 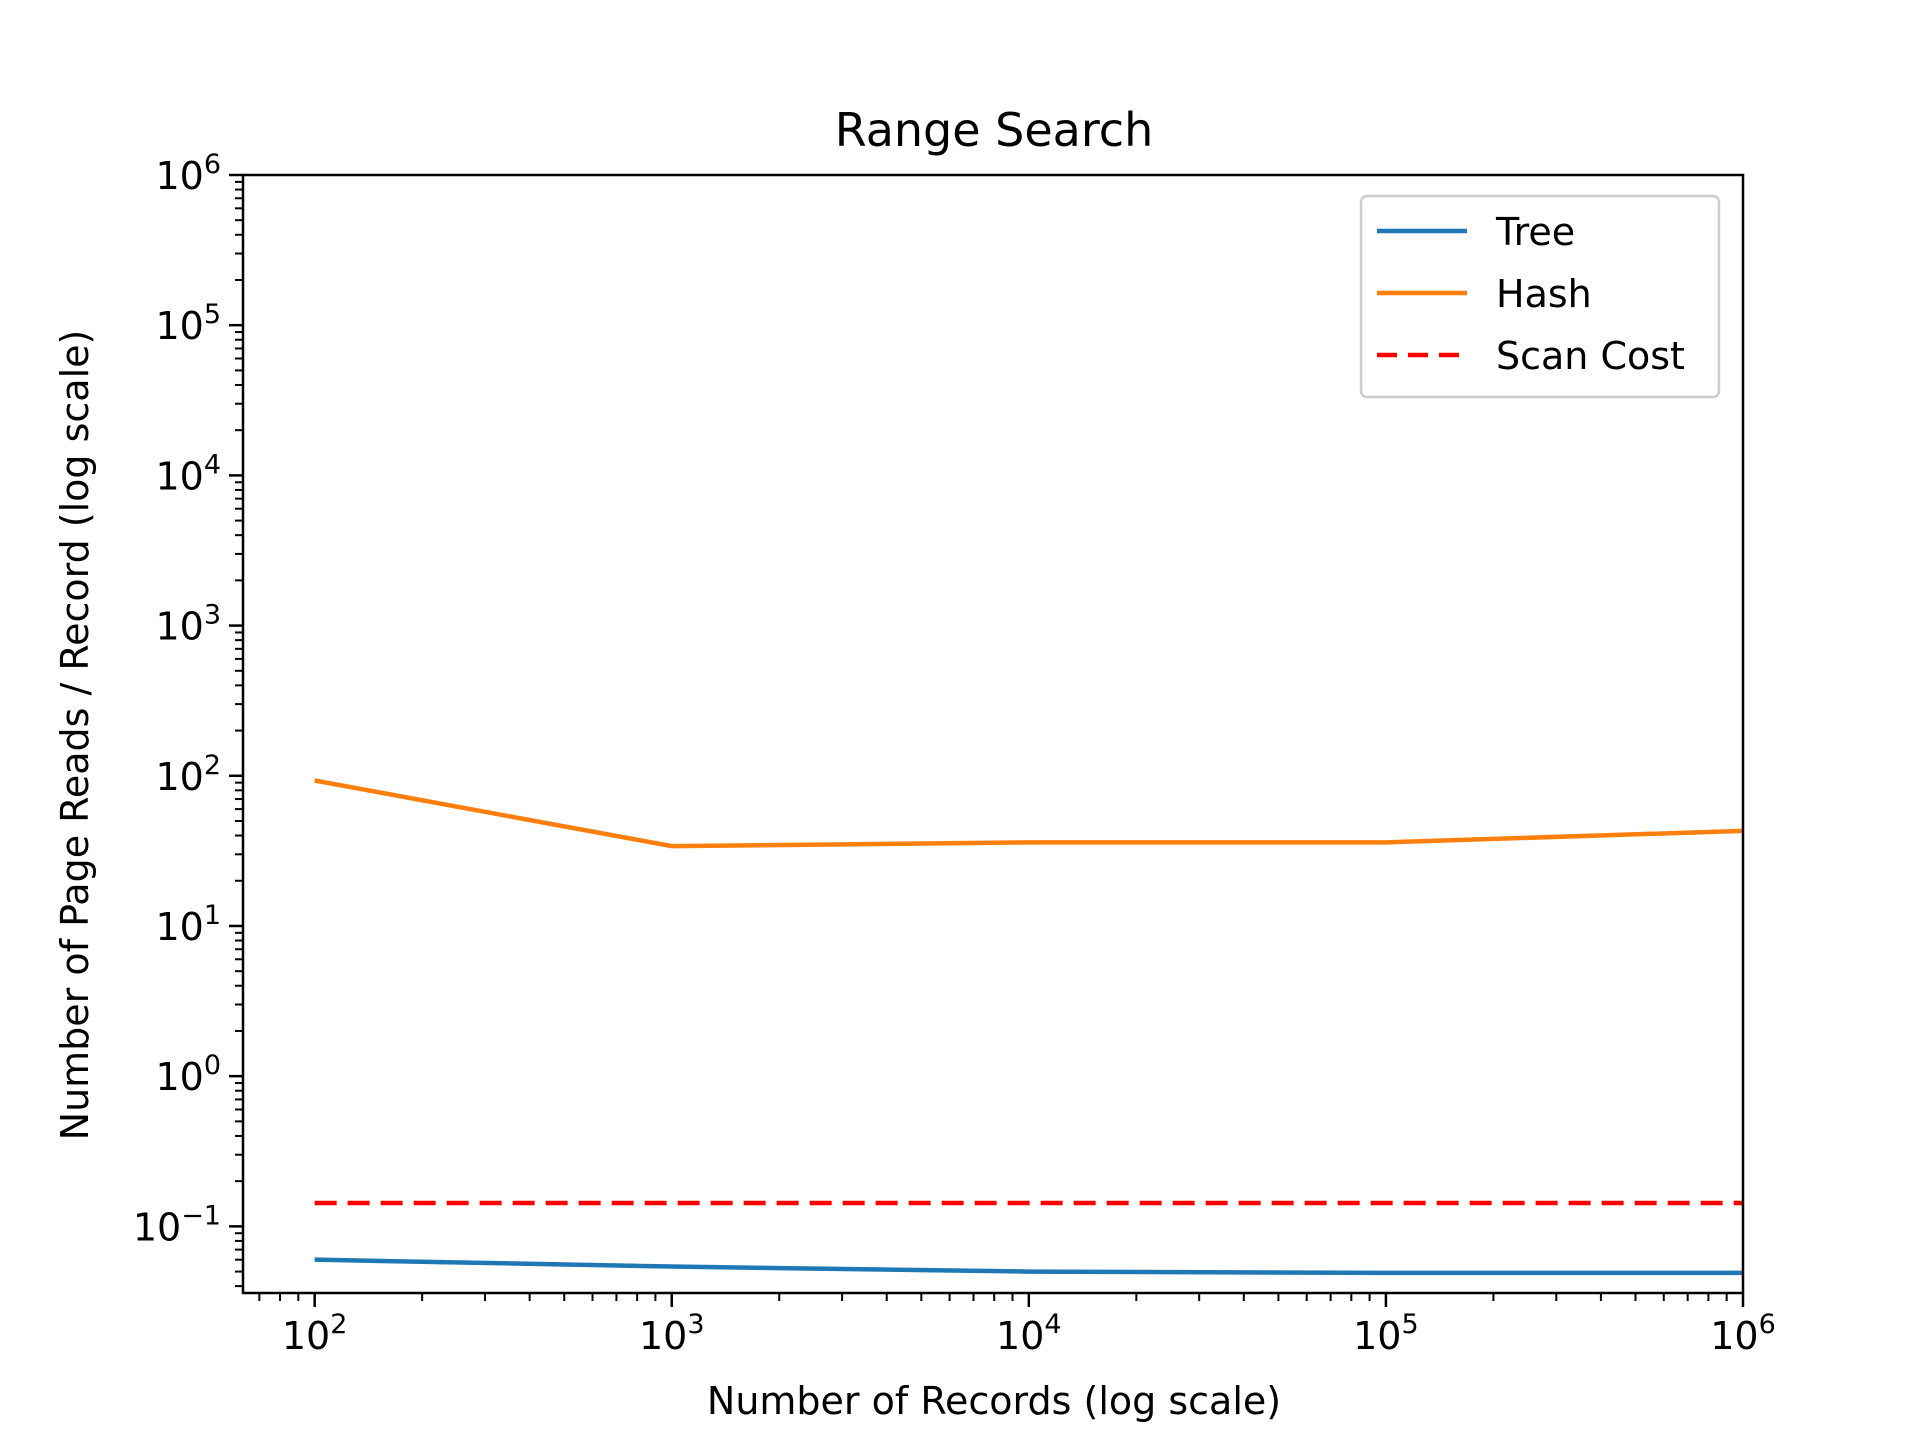 What do you see at coordinates (188, 1074) in the screenshot?
I see `y-tick-label: 10⁰` at bounding box center [188, 1074].